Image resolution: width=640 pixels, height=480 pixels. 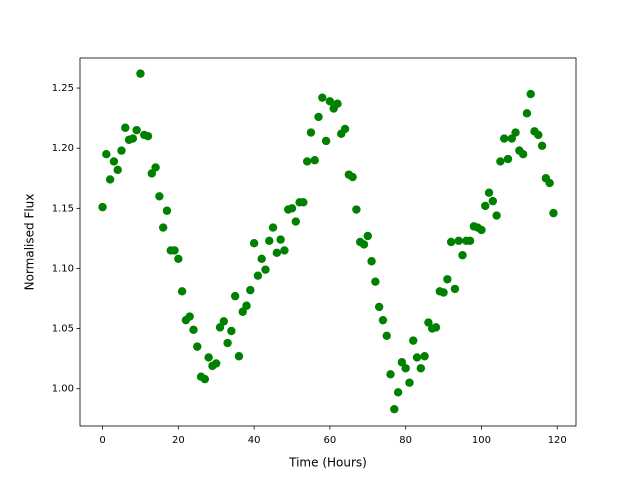 What do you see at coordinates (254, 440) in the screenshot?
I see `x-tick-label: 40` at bounding box center [254, 440].